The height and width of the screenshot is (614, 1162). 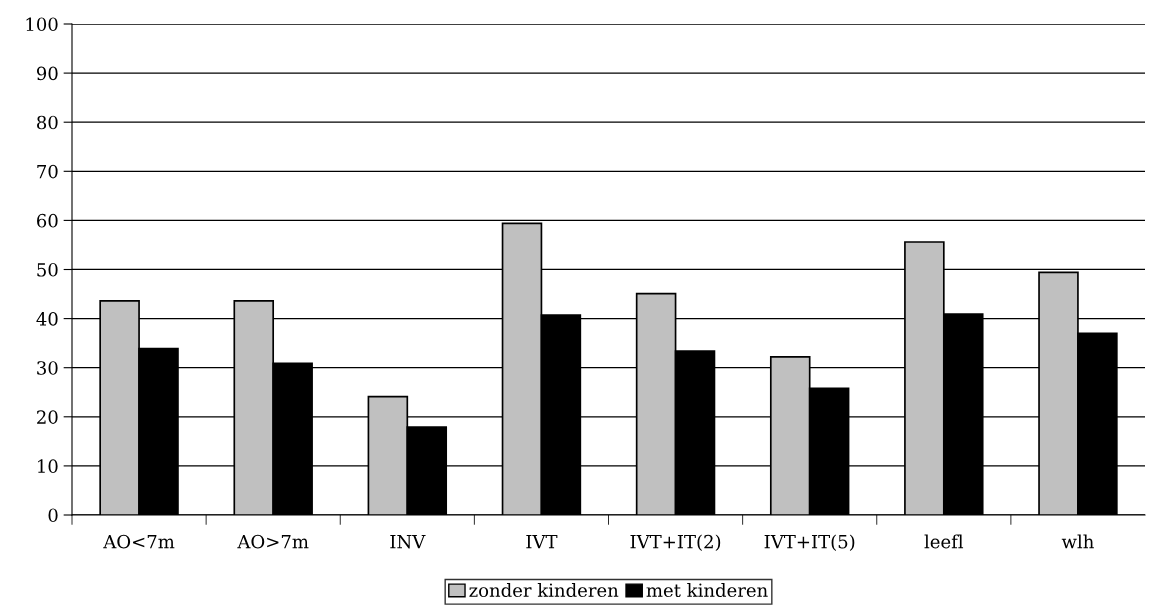 What do you see at coordinates (1077, 541) in the screenshot?
I see `x-tick-label: wlh` at bounding box center [1077, 541].